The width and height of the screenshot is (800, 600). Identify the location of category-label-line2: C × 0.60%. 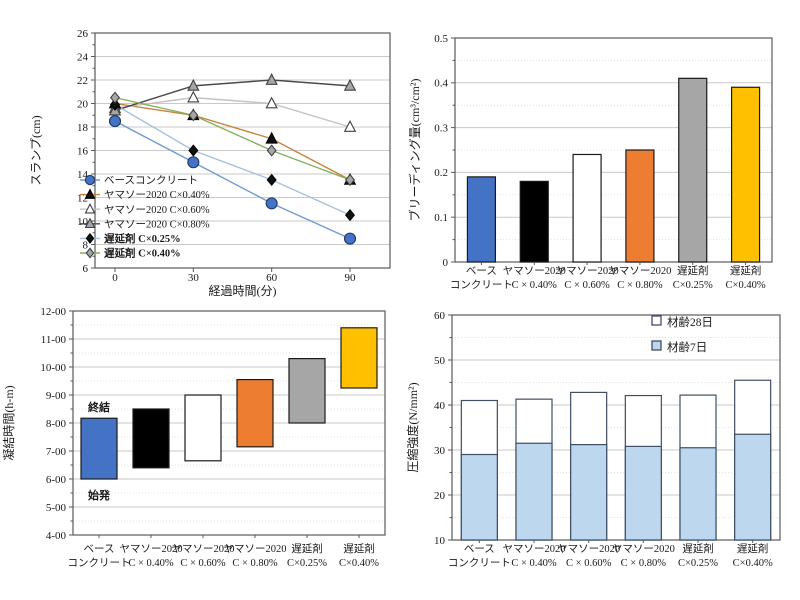
(587, 285).